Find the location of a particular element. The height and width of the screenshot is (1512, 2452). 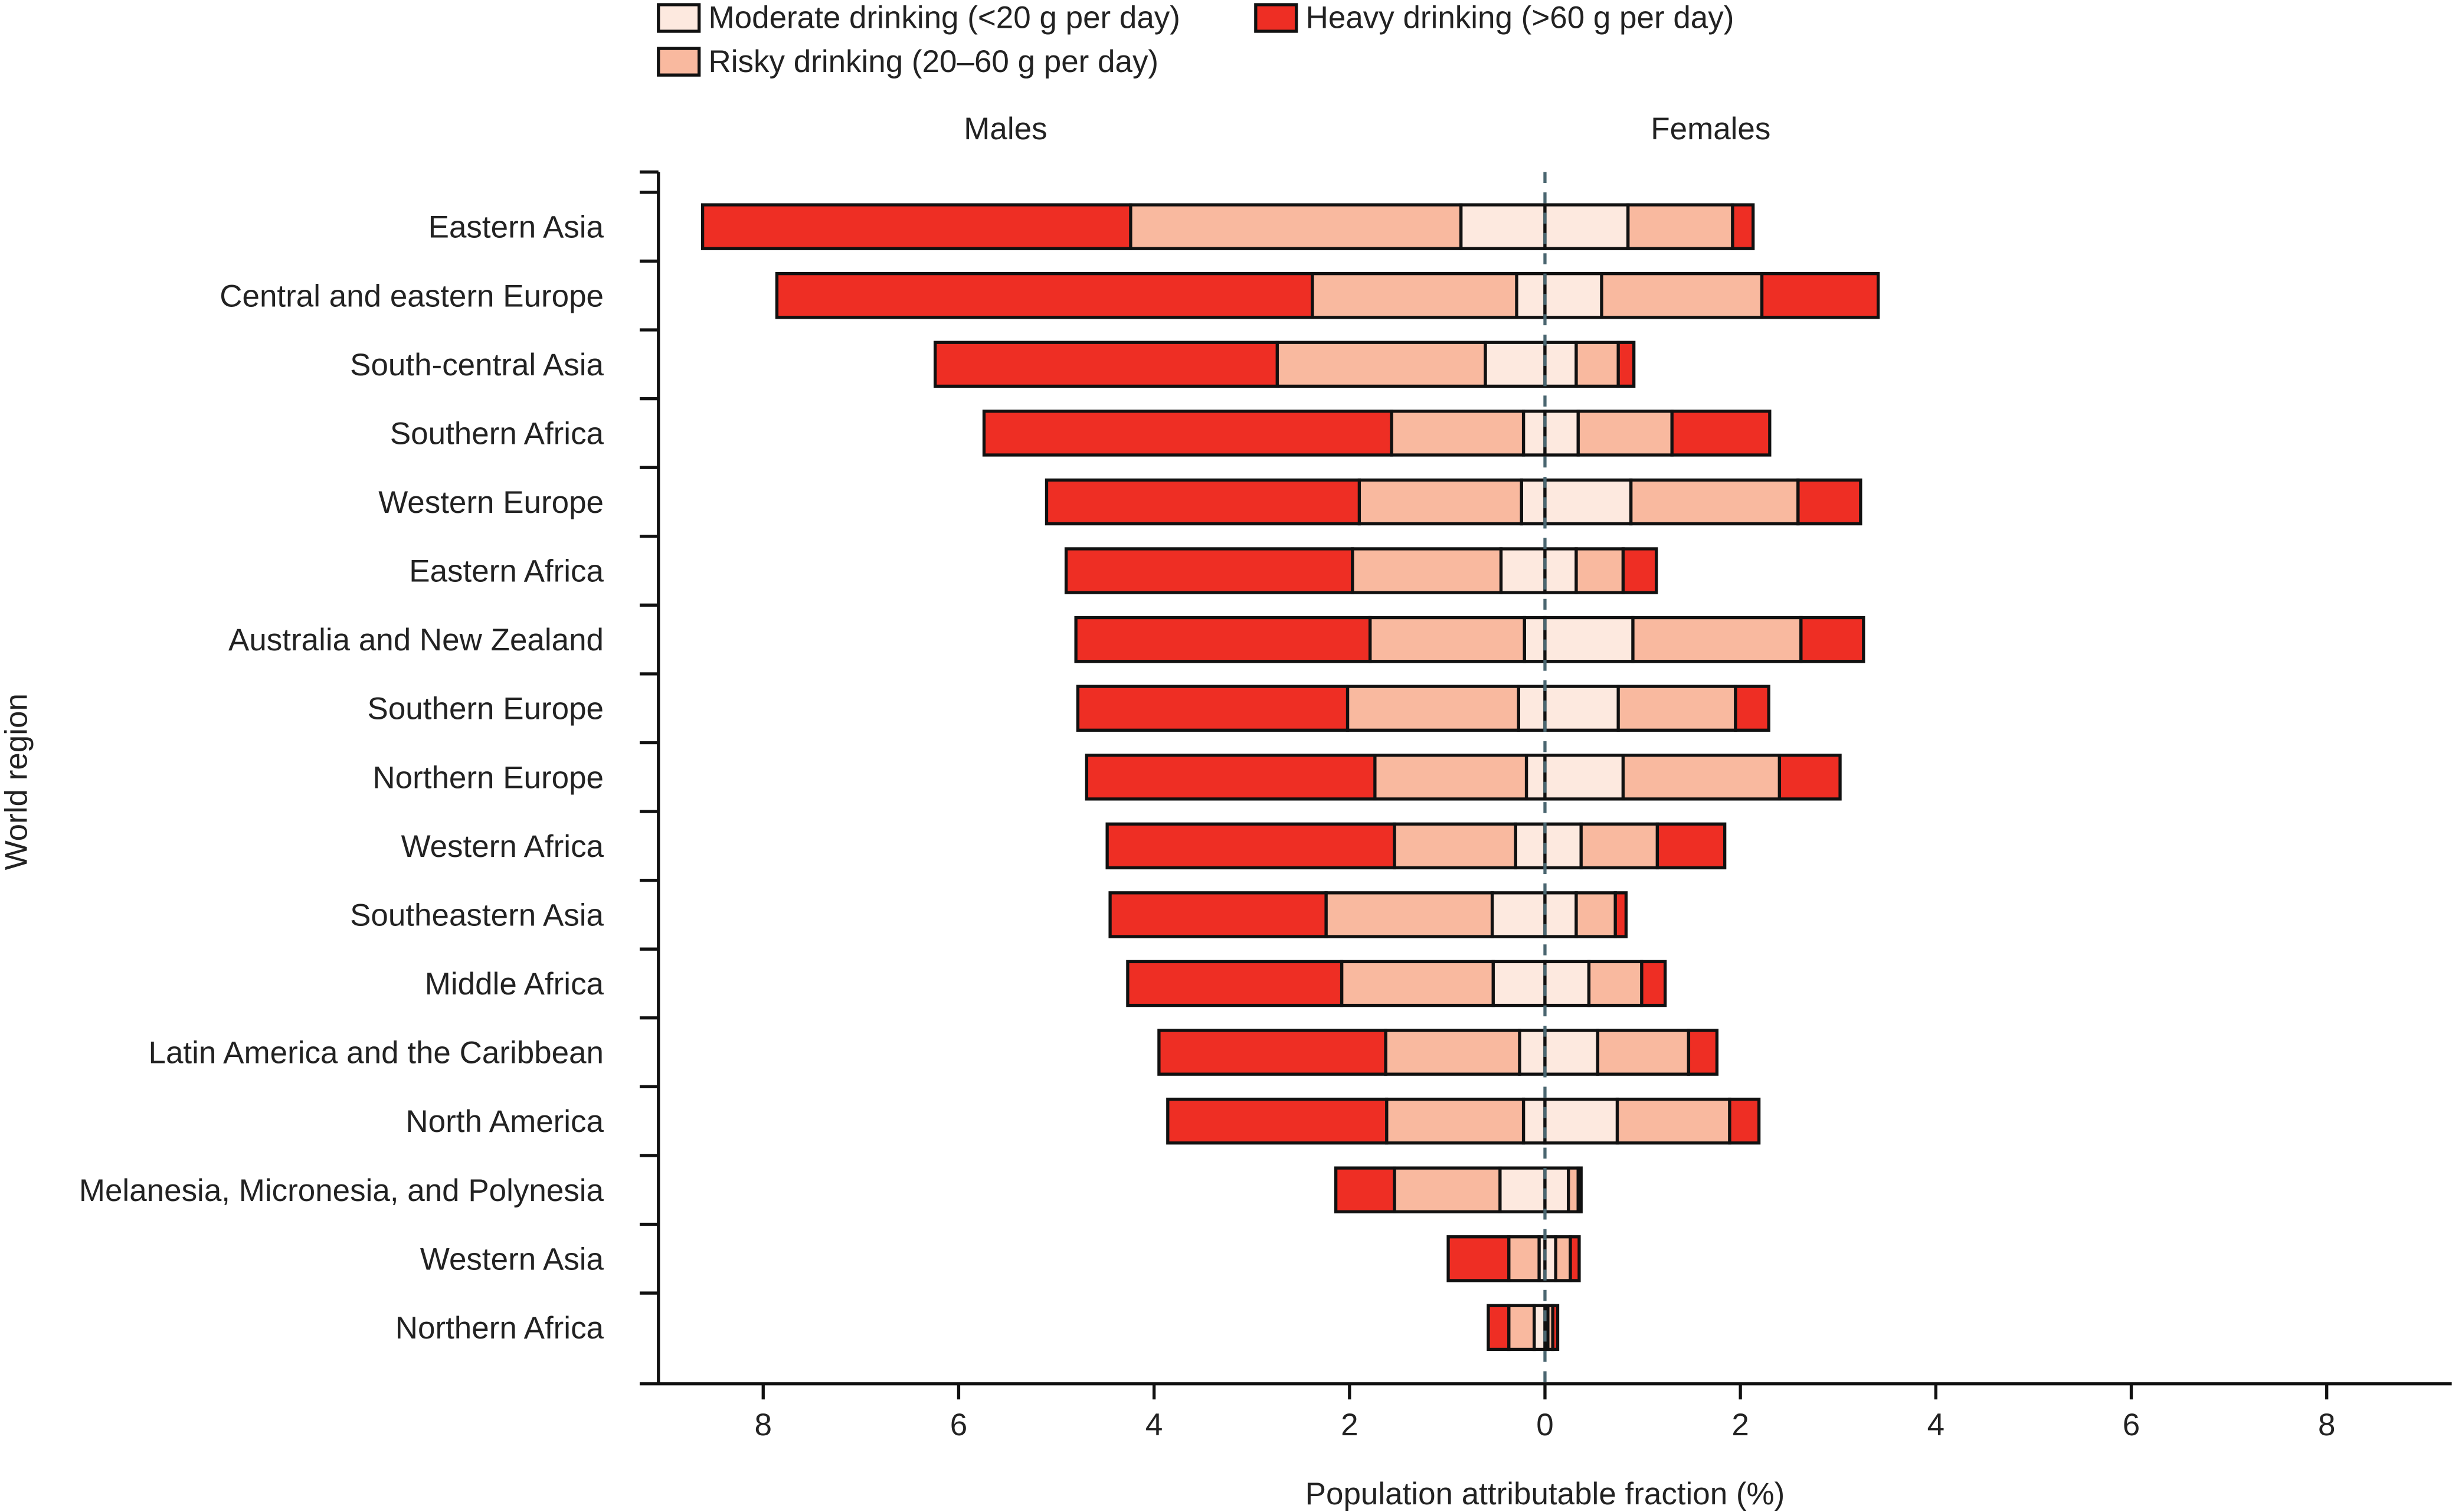

y-axis-label: World region is located at coordinates (17, 781).